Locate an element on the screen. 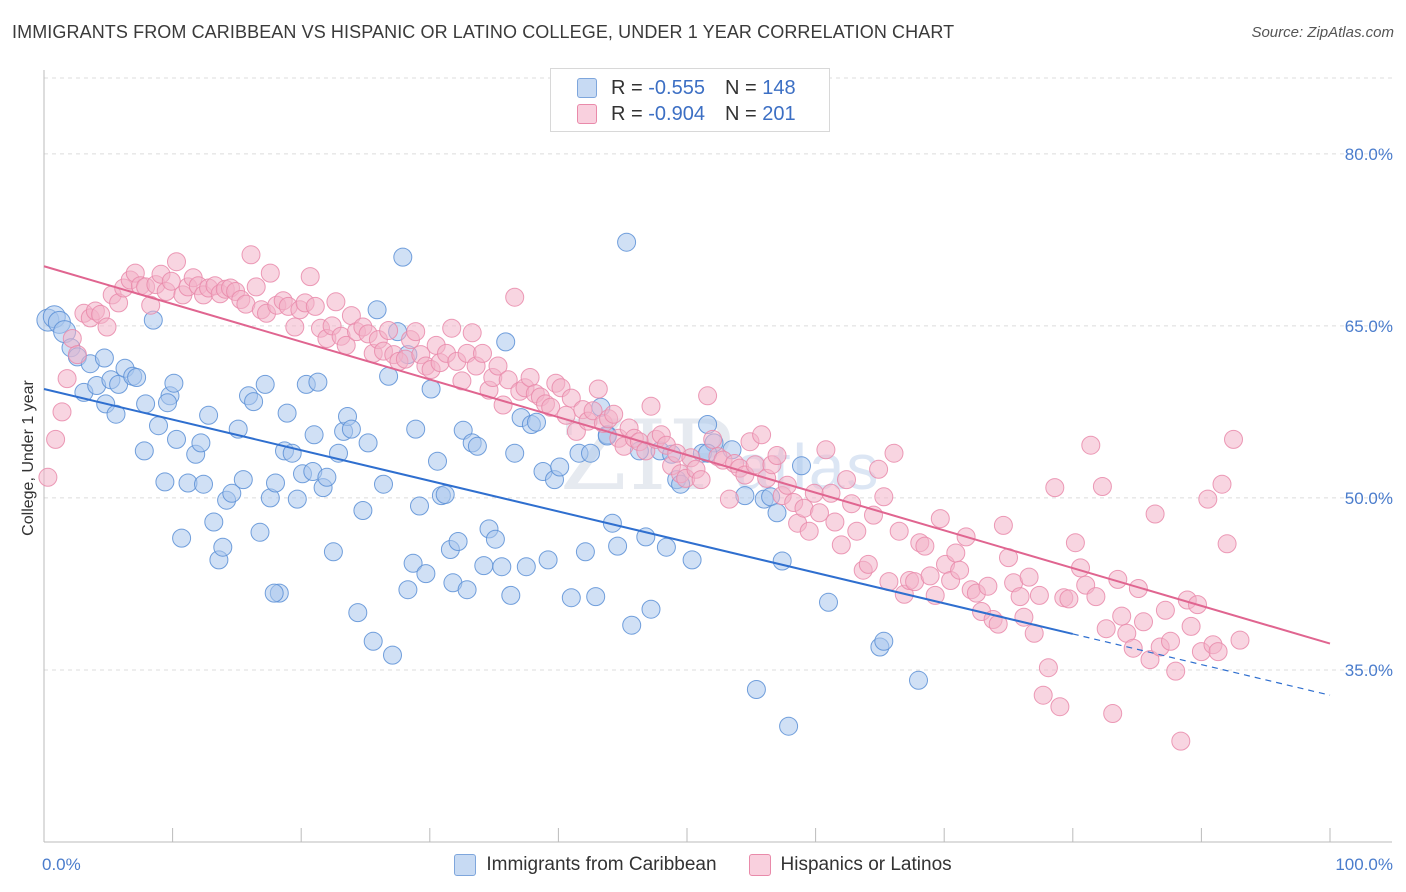 The width and height of the screenshot is (1406, 892). chart-source: Source: ZipAtlas.com is located at coordinates (1322, 32).